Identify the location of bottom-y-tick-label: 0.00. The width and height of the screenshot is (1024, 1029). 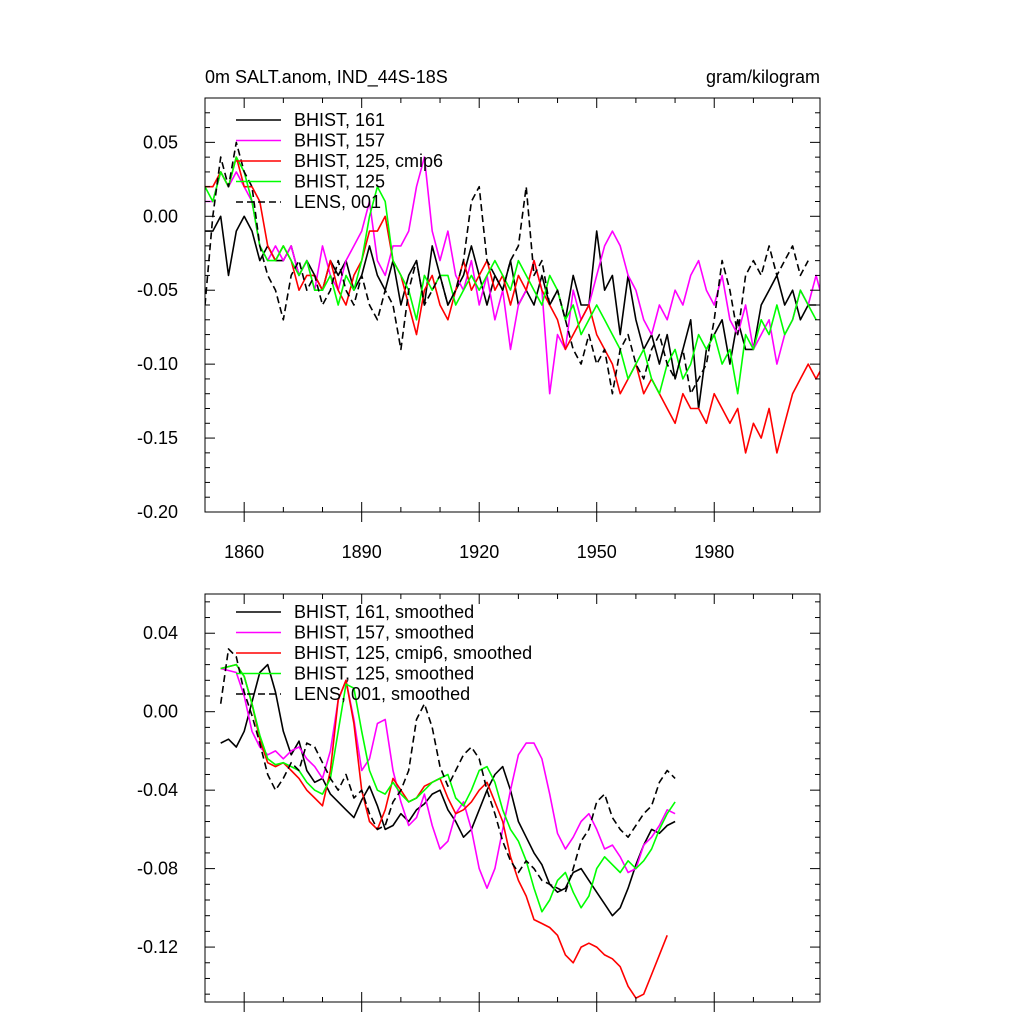
(160, 712).